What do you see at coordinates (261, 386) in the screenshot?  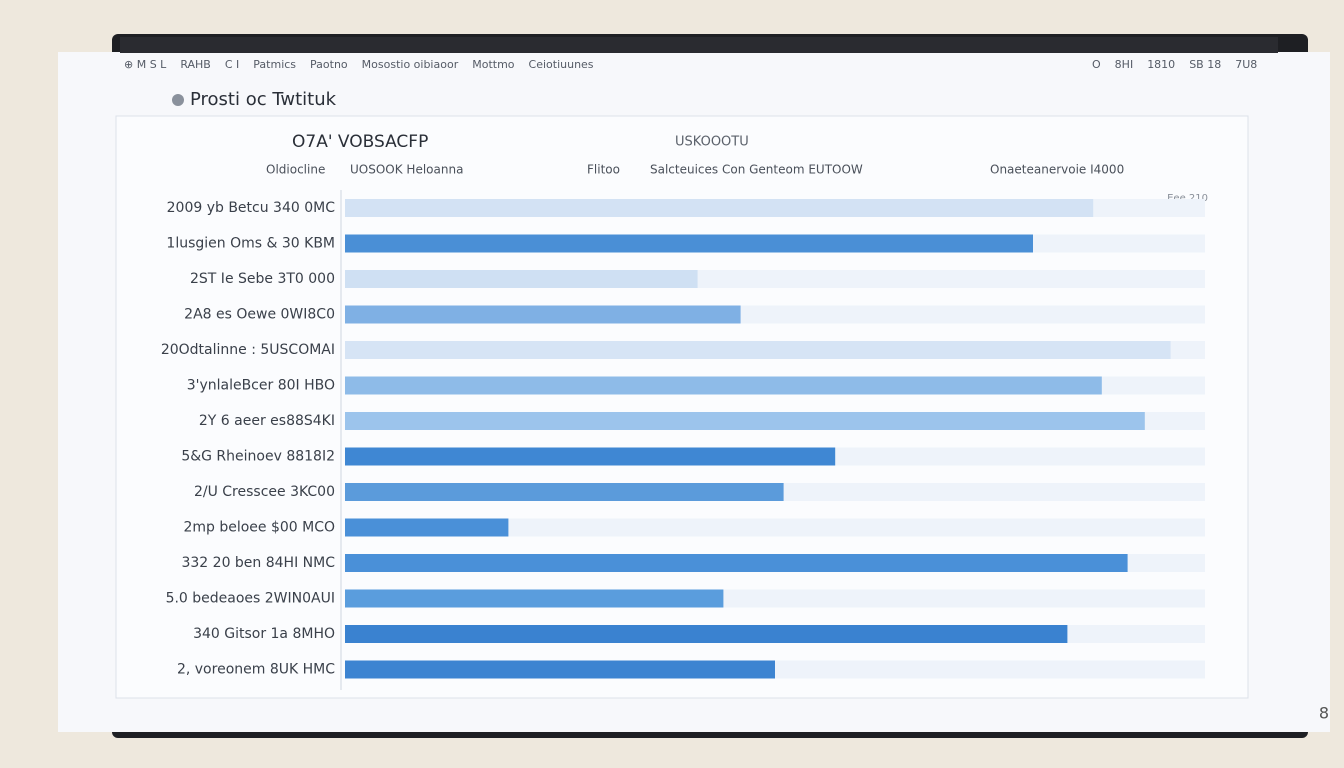 I see `y-tick-label: 3'ynlaleBcer 80I HBO` at bounding box center [261, 386].